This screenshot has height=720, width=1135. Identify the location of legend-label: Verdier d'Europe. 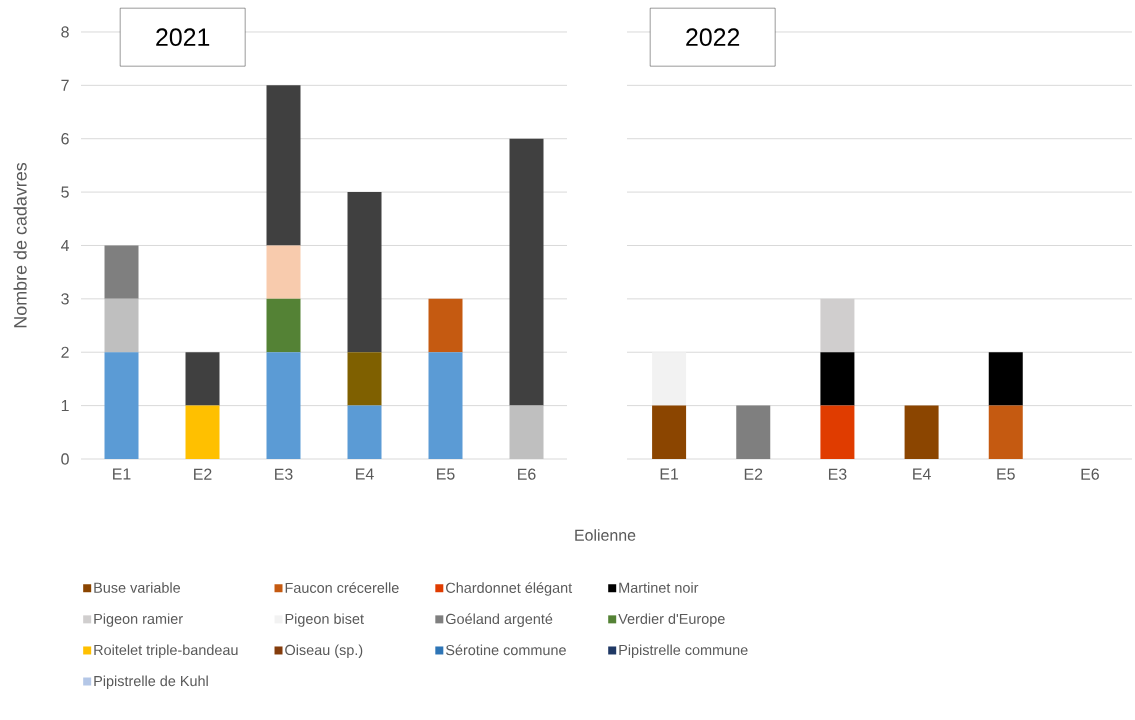
(671, 620).